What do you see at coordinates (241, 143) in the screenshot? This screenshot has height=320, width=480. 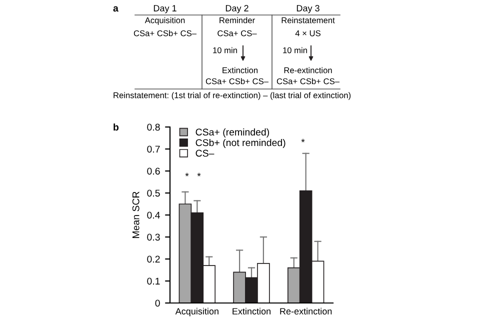 I see `legend-label: CSb+ (not reminded)` at bounding box center [241, 143].